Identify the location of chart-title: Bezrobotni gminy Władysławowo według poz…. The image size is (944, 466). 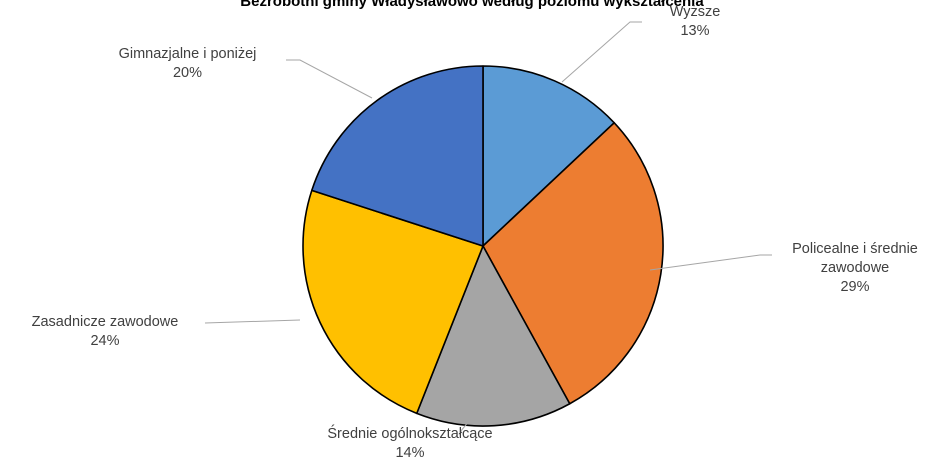
(472, 5).